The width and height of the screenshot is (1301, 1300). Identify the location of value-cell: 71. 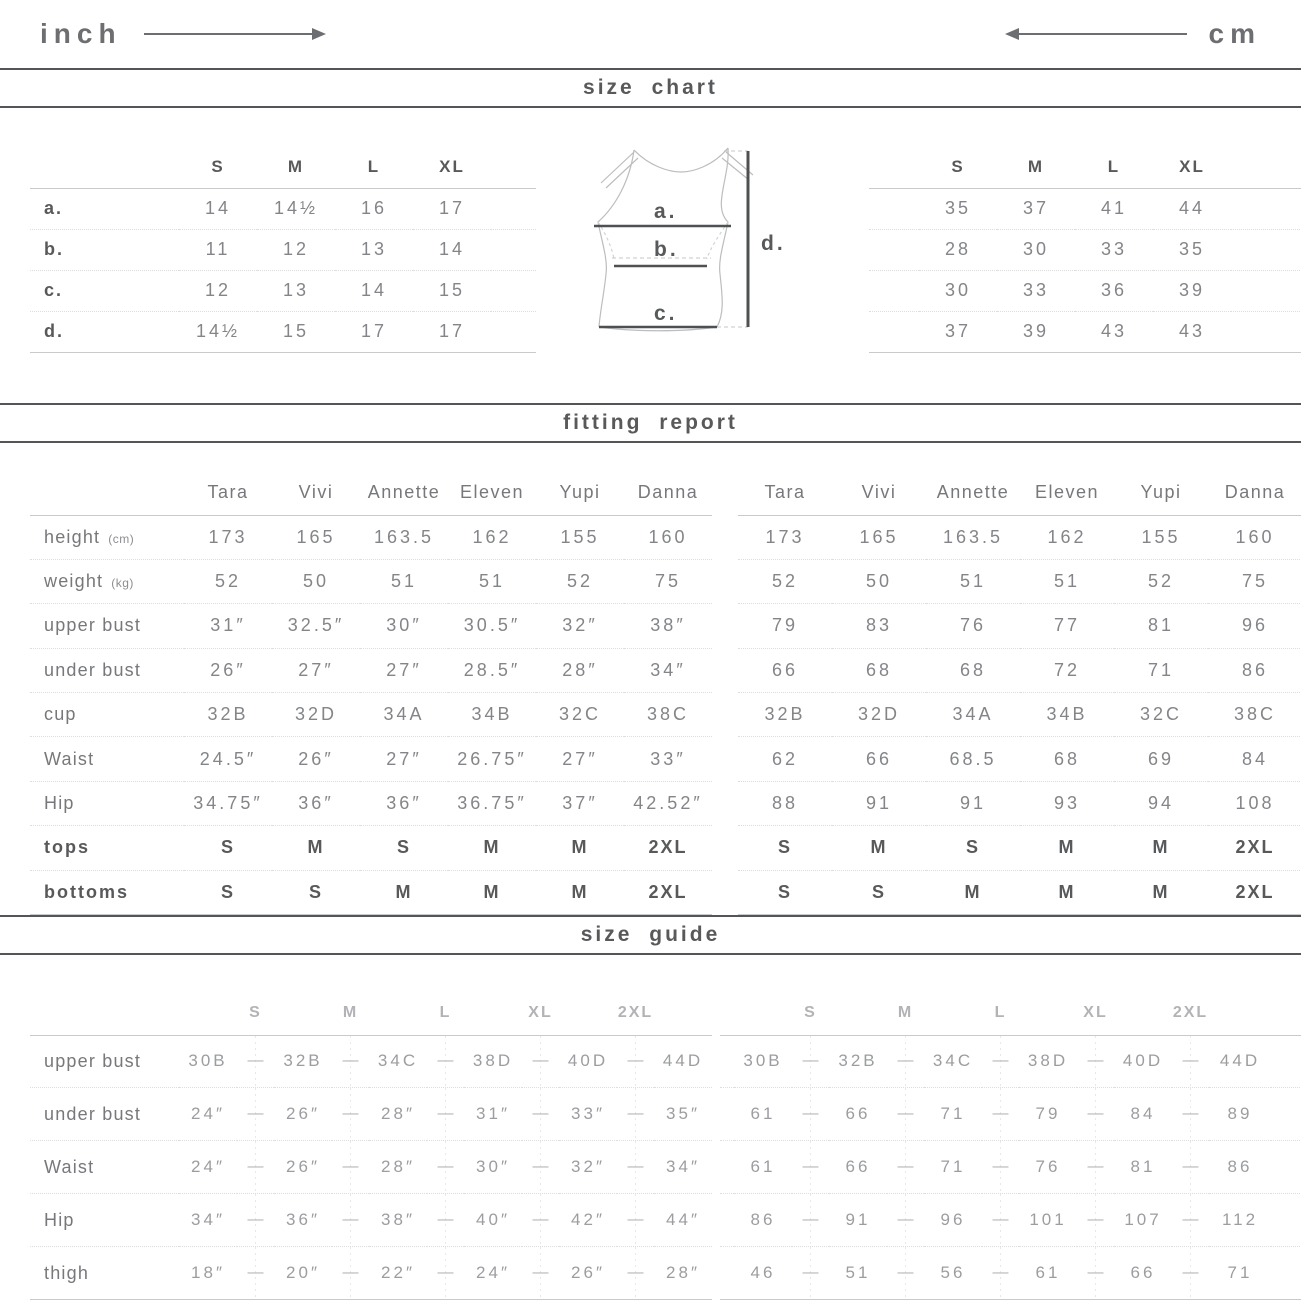
(1161, 669).